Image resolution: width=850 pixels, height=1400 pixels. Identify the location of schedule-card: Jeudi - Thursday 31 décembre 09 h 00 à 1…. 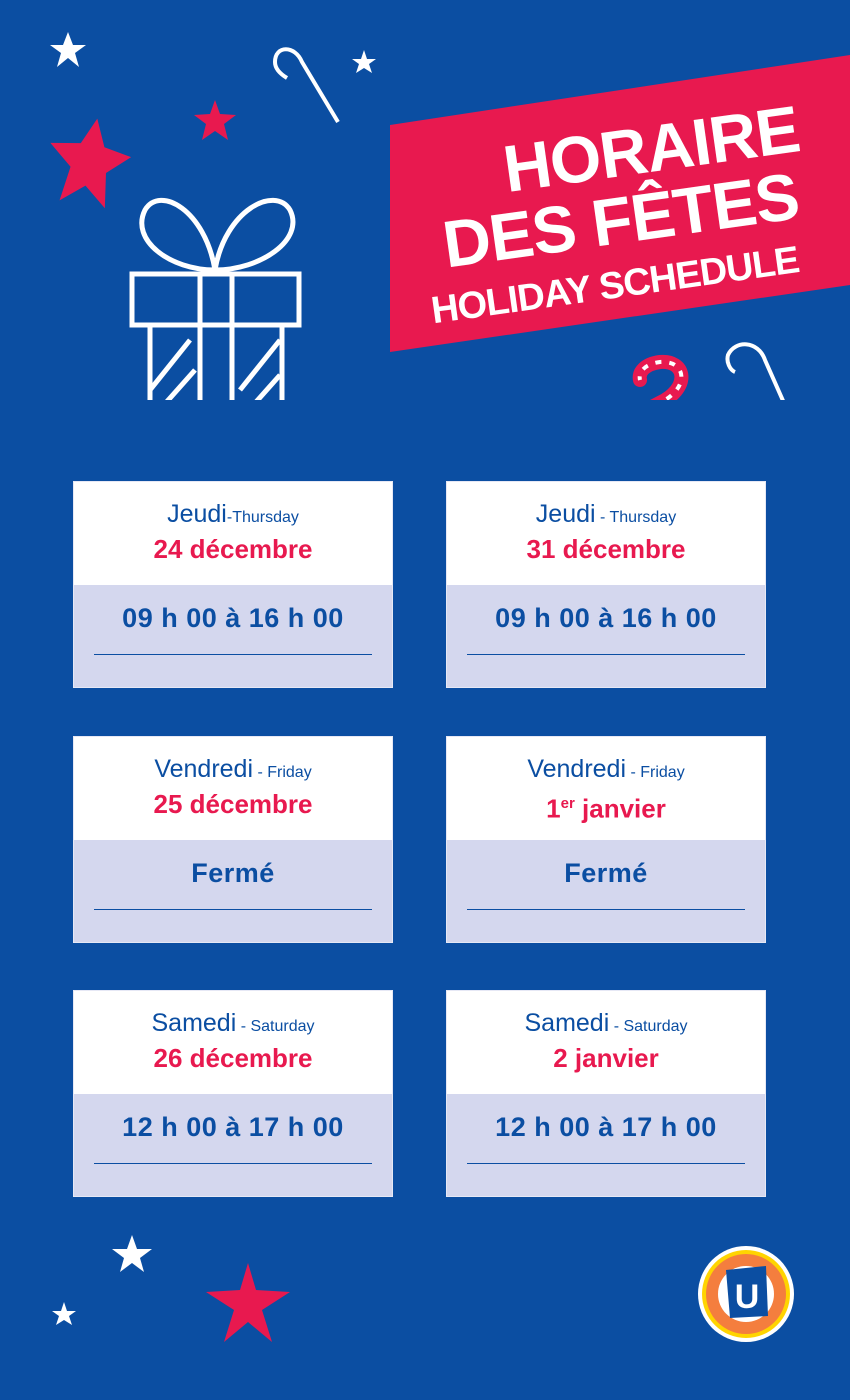
(606, 584).